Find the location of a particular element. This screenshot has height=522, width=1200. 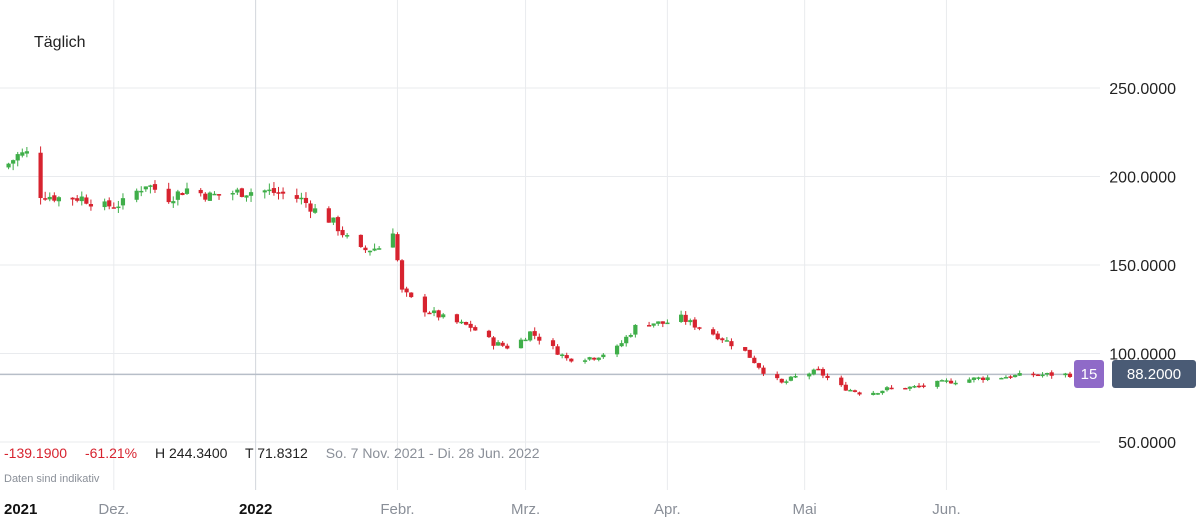

x-tick-label: Apr. is located at coordinates (667, 509).